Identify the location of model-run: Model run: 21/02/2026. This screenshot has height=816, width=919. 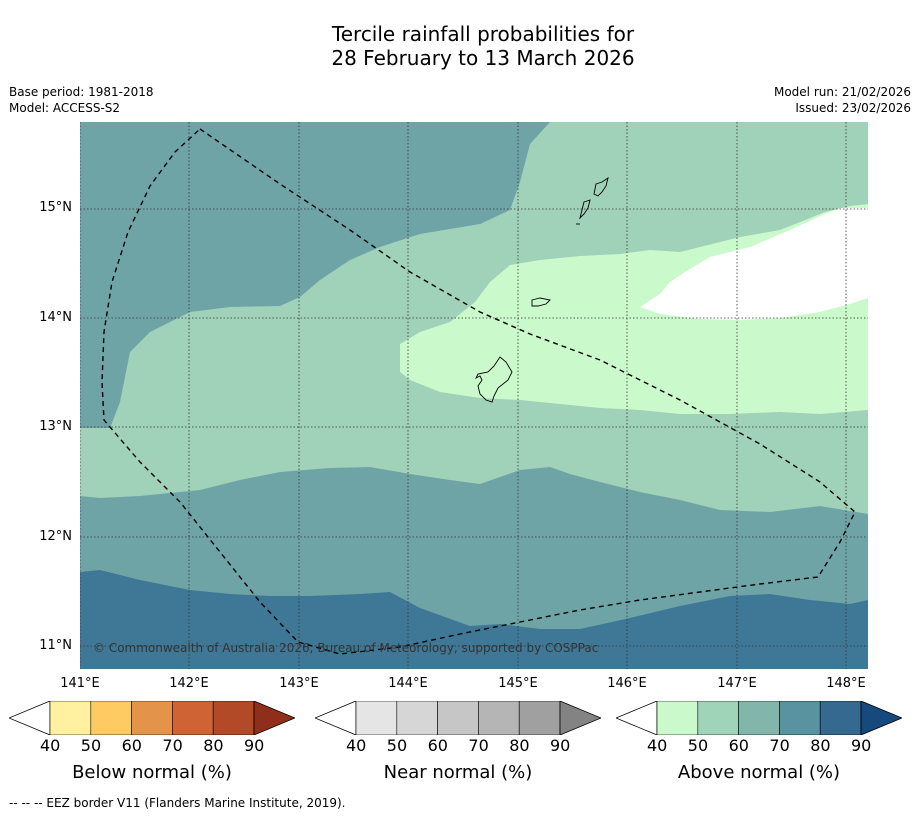
(842, 92).